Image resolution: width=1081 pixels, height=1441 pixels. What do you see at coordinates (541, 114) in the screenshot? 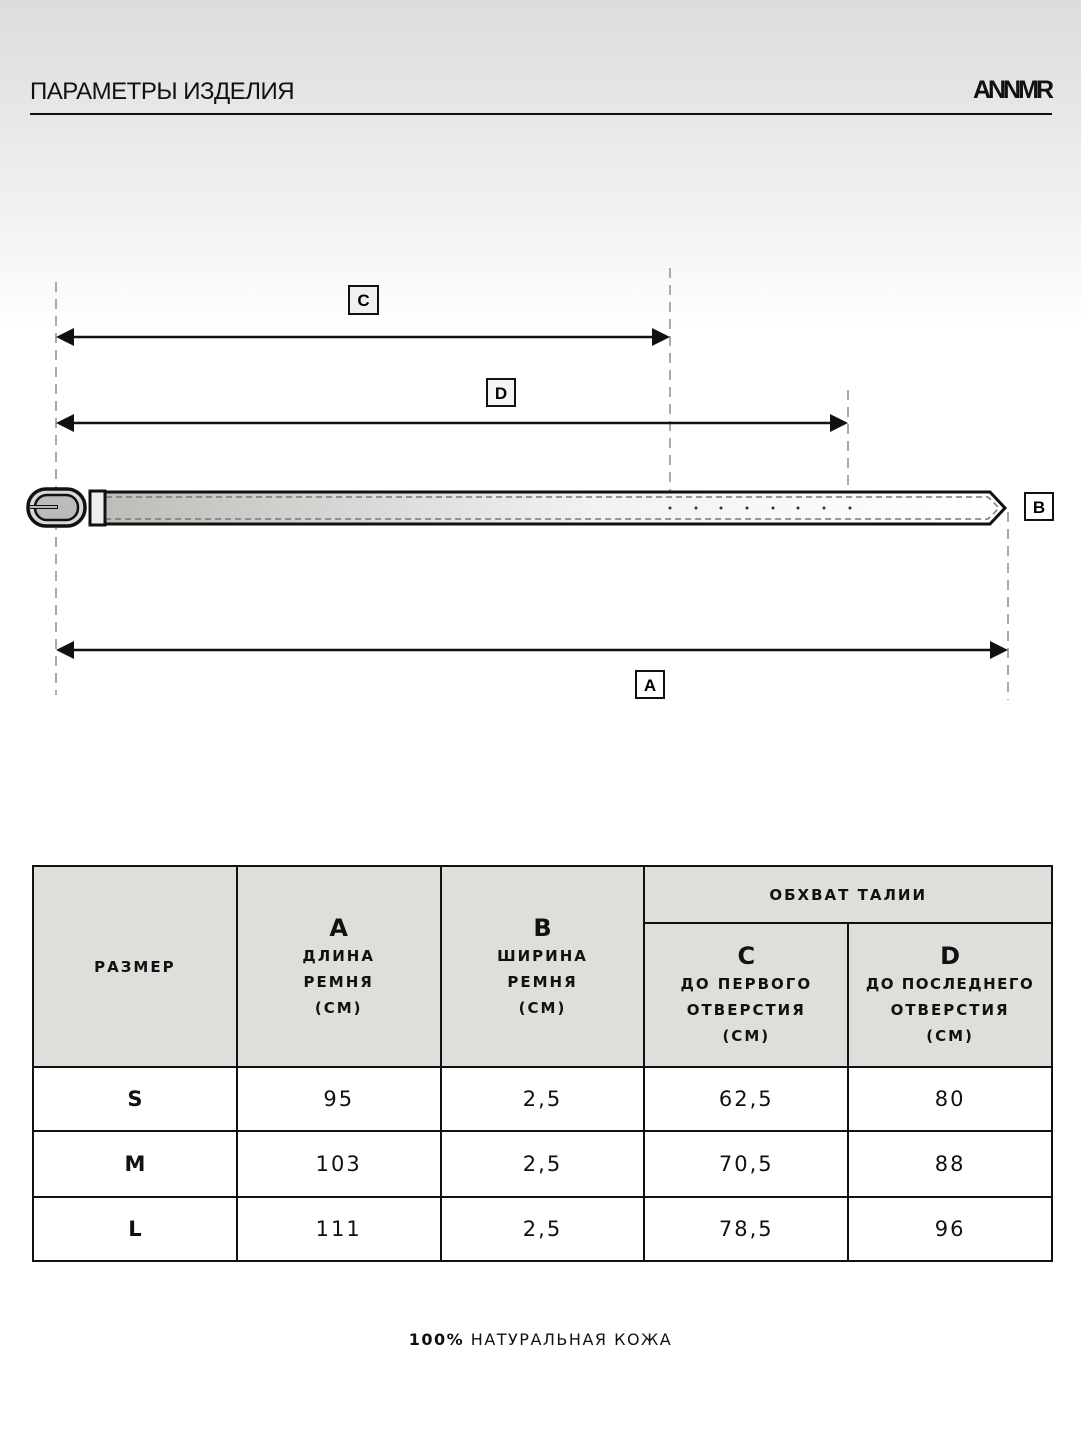
I see `header-divider` at bounding box center [541, 114].